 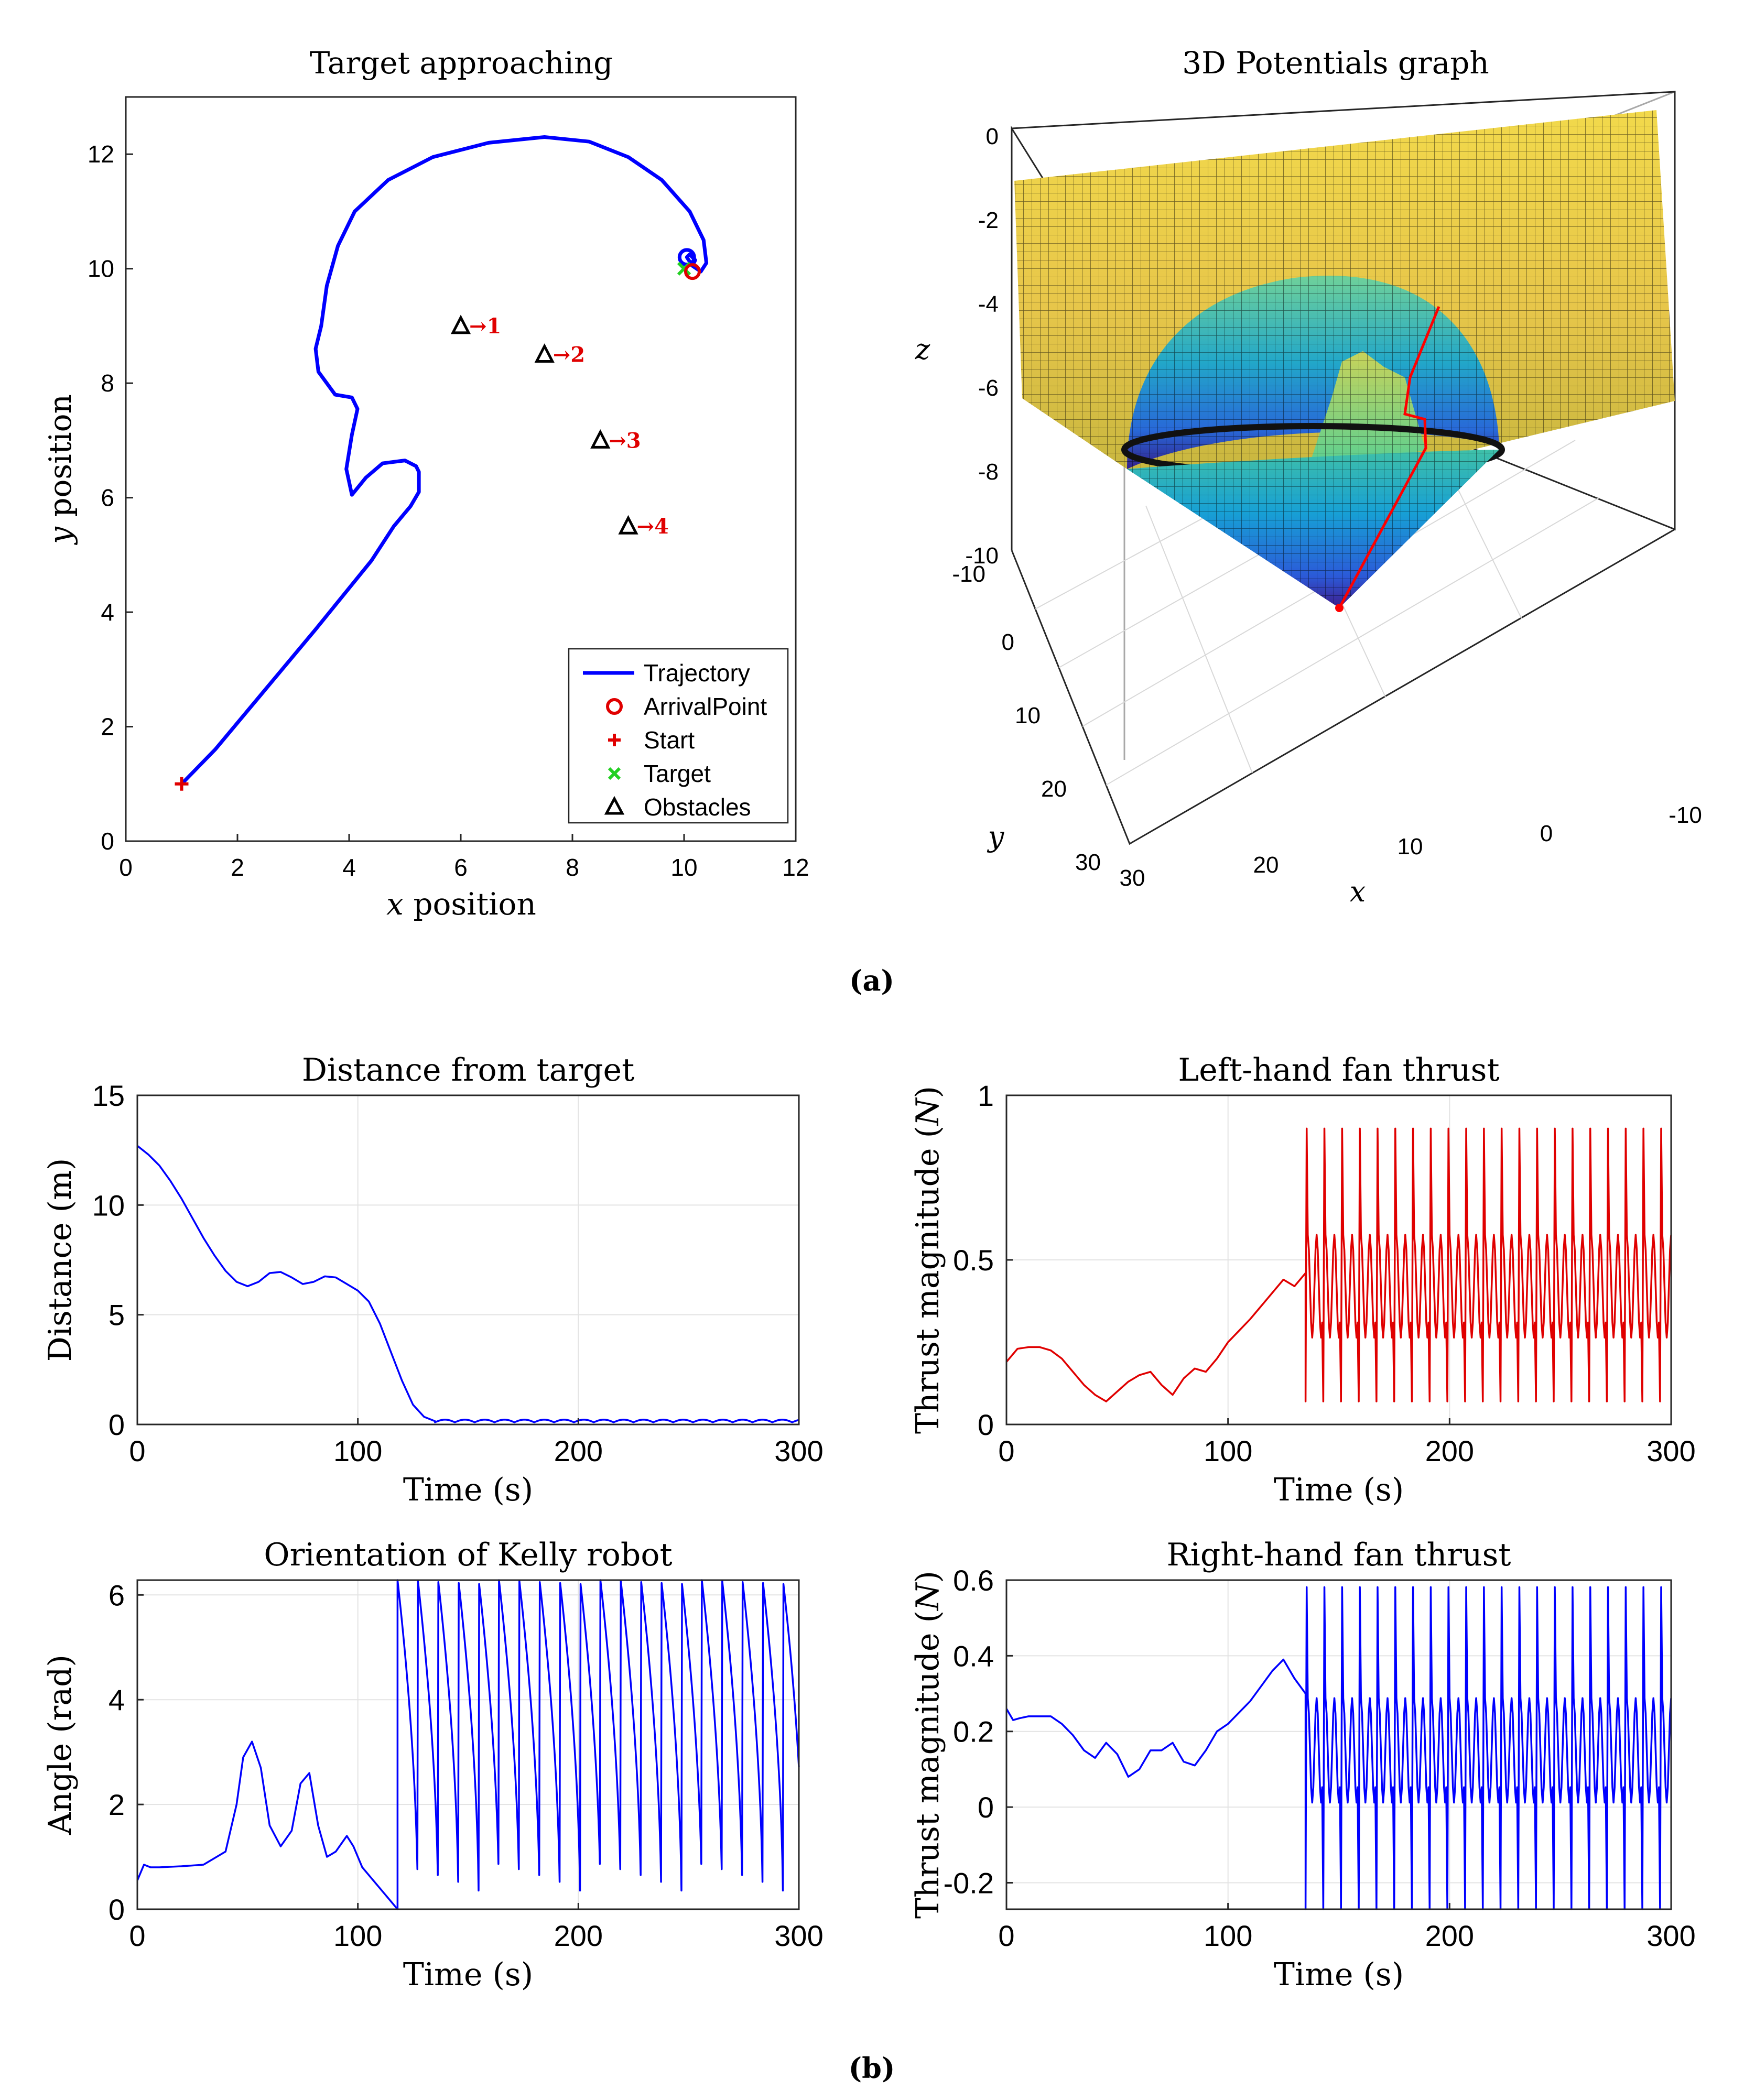 I want to click on x-tick: 20, so click(x=1266, y=865).